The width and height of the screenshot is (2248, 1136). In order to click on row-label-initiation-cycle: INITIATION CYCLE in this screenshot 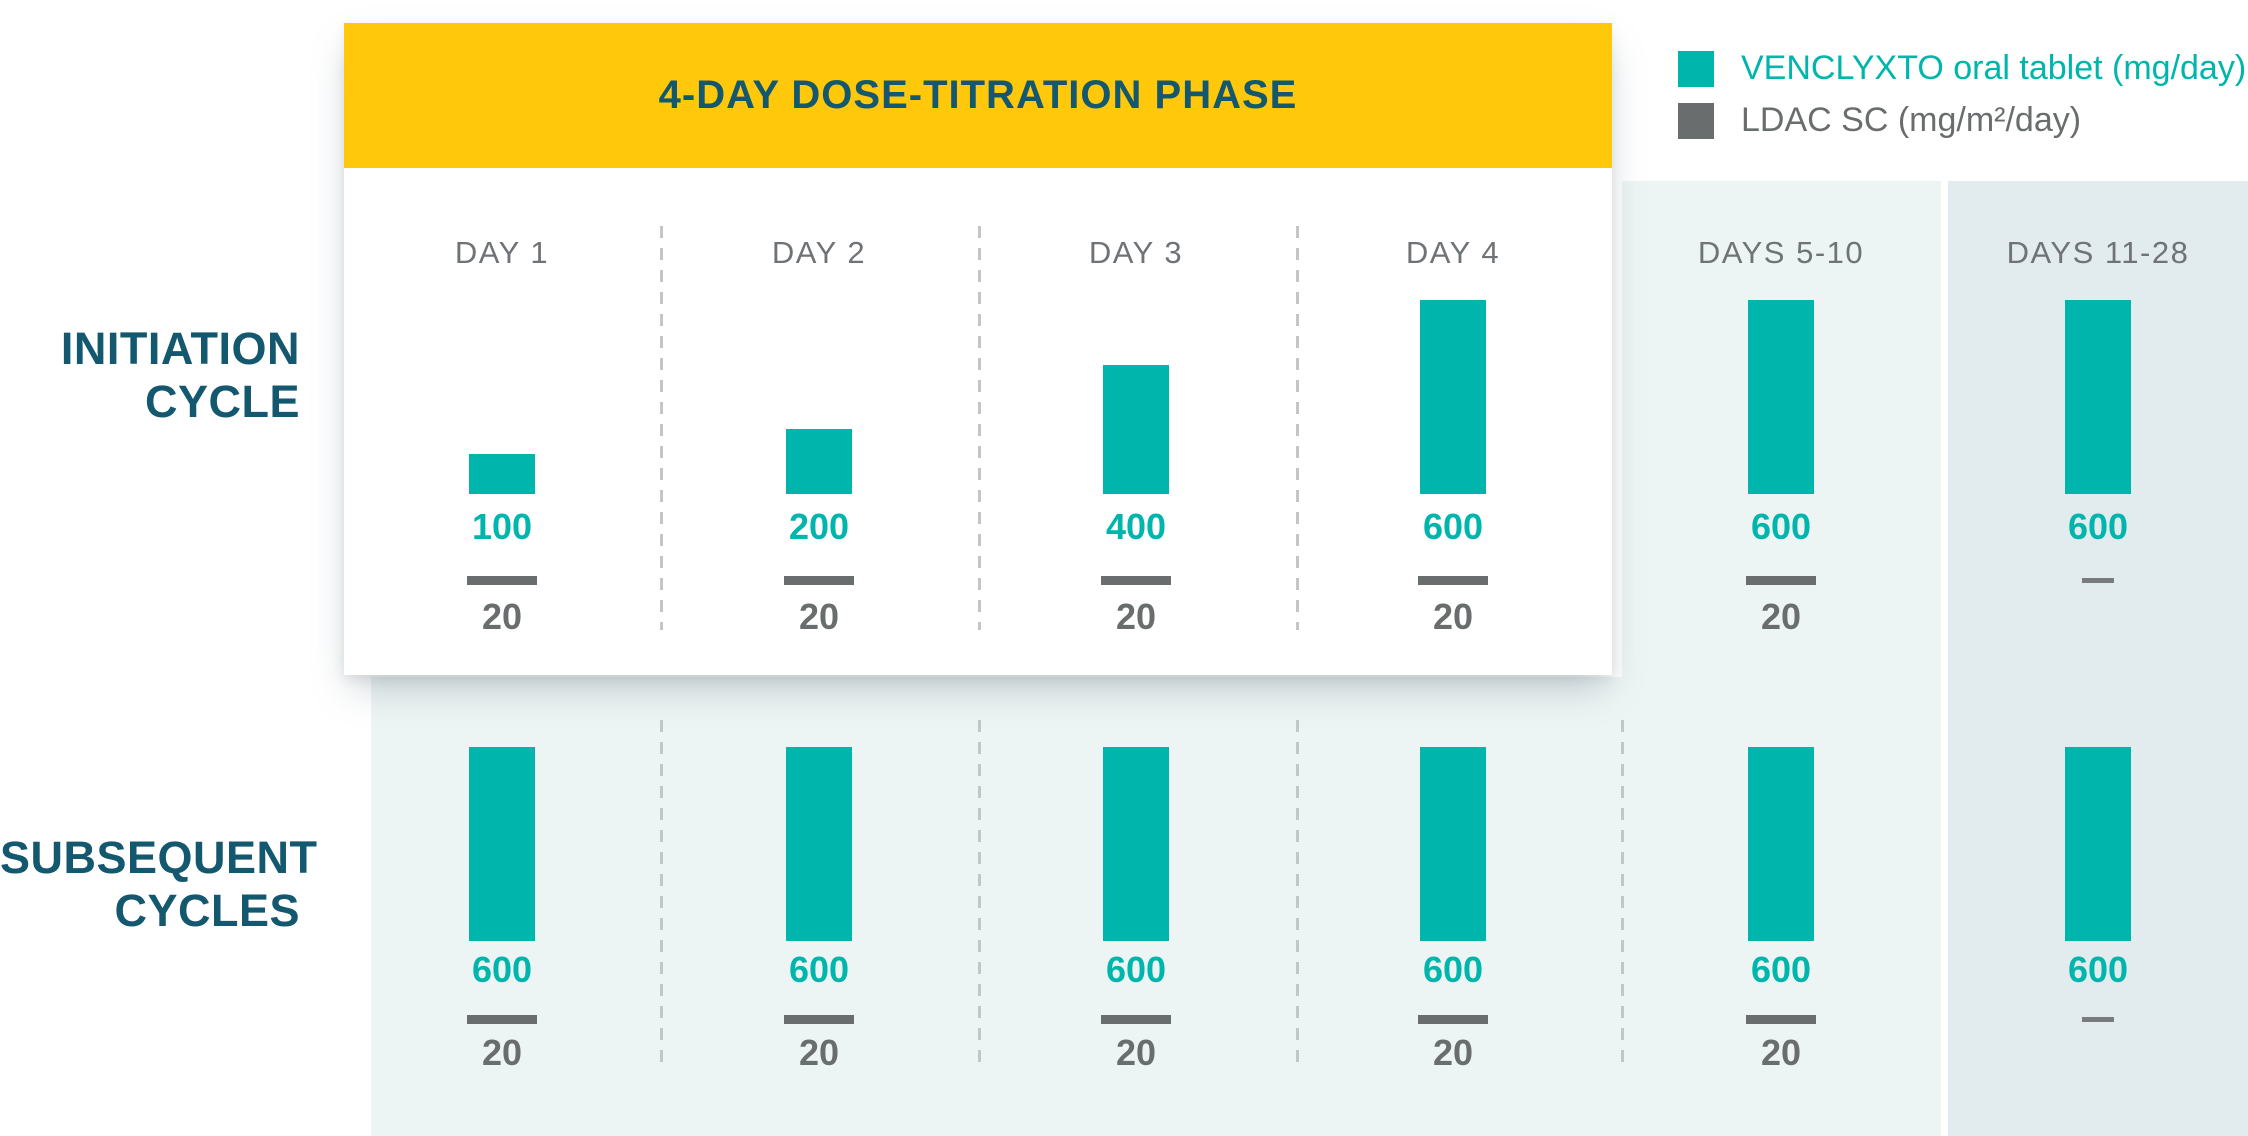, I will do `click(150, 375)`.